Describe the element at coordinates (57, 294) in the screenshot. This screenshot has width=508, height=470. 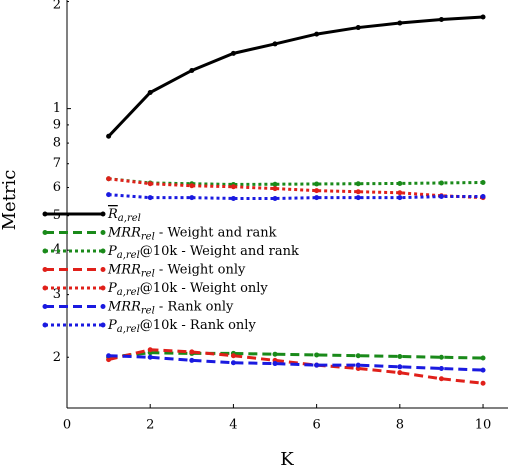
I see `y-tick-label: 3` at that location.